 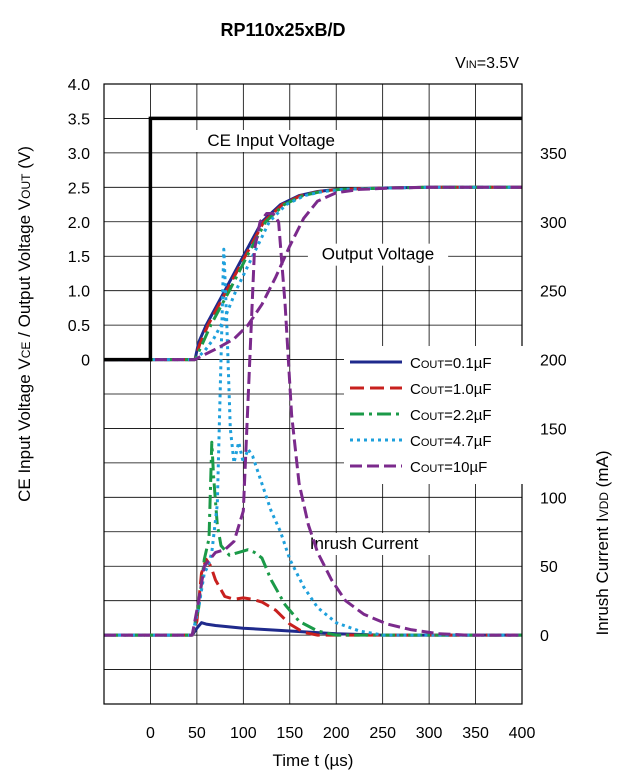 What do you see at coordinates (602, 472) in the screenshot?
I see `axis-label-part: (mA)` at bounding box center [602, 472].